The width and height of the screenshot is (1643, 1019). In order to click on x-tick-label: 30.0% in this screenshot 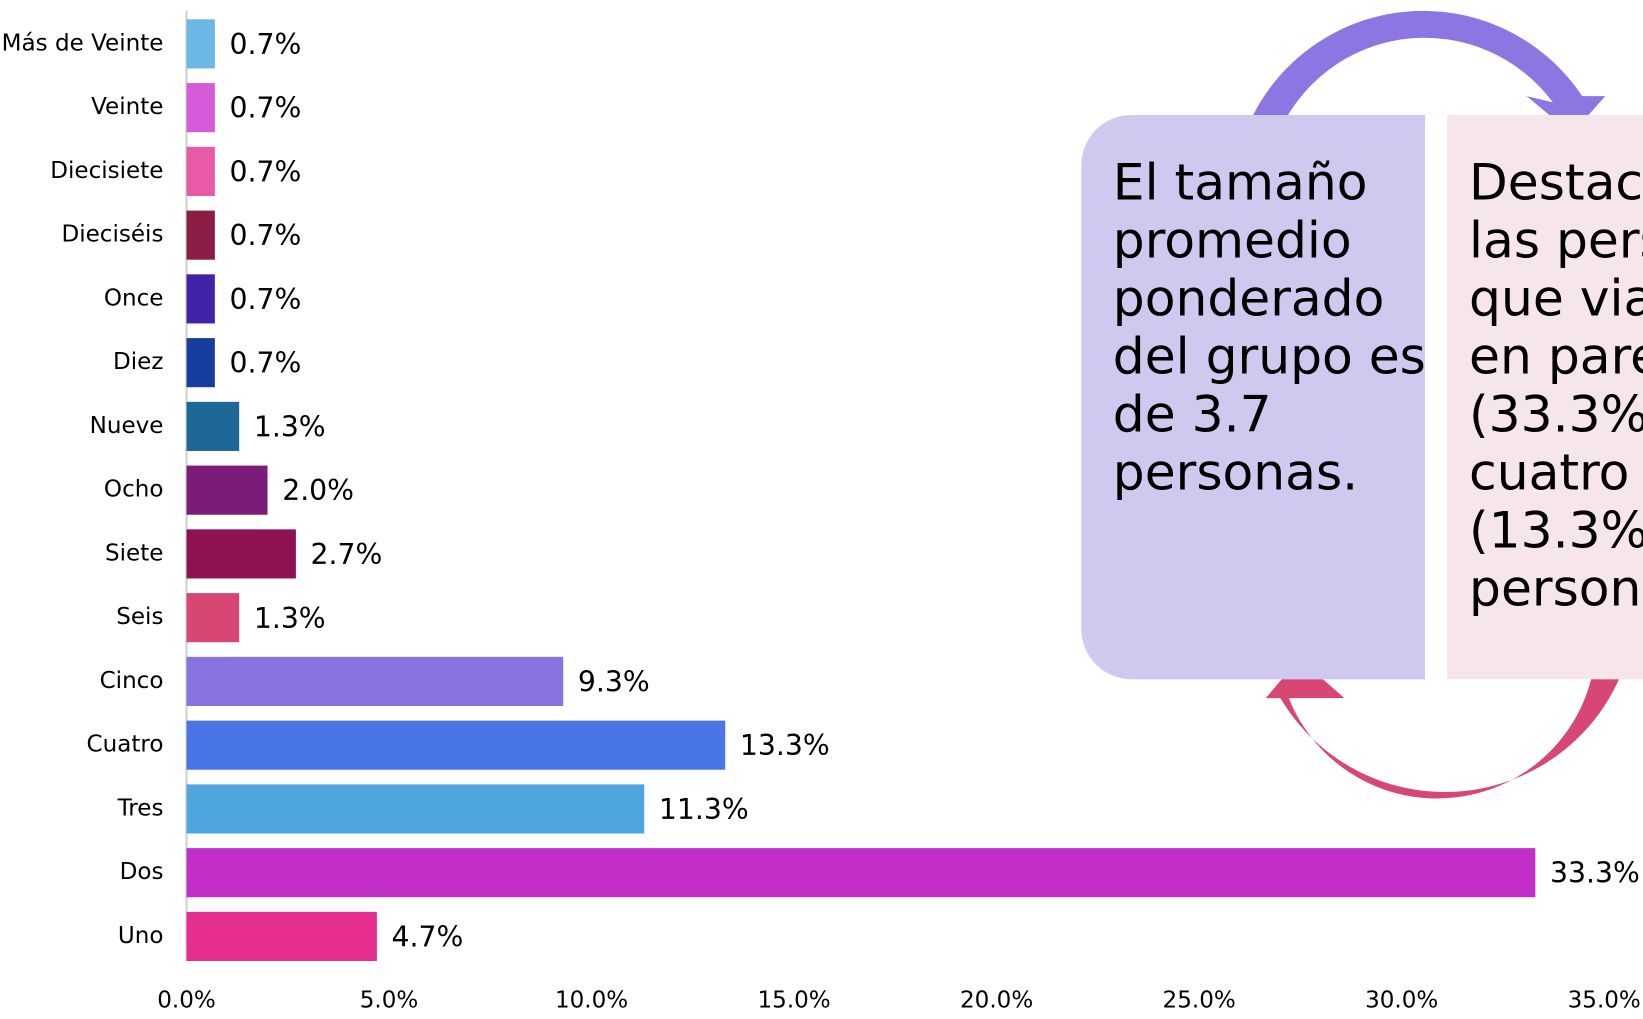, I will do `click(1401, 1001)`.